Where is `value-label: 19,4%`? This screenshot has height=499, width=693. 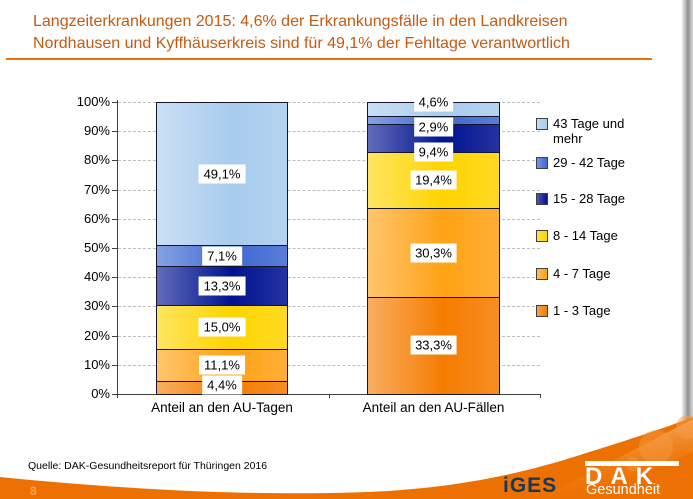
value-label: 19,4% is located at coordinates (433, 180).